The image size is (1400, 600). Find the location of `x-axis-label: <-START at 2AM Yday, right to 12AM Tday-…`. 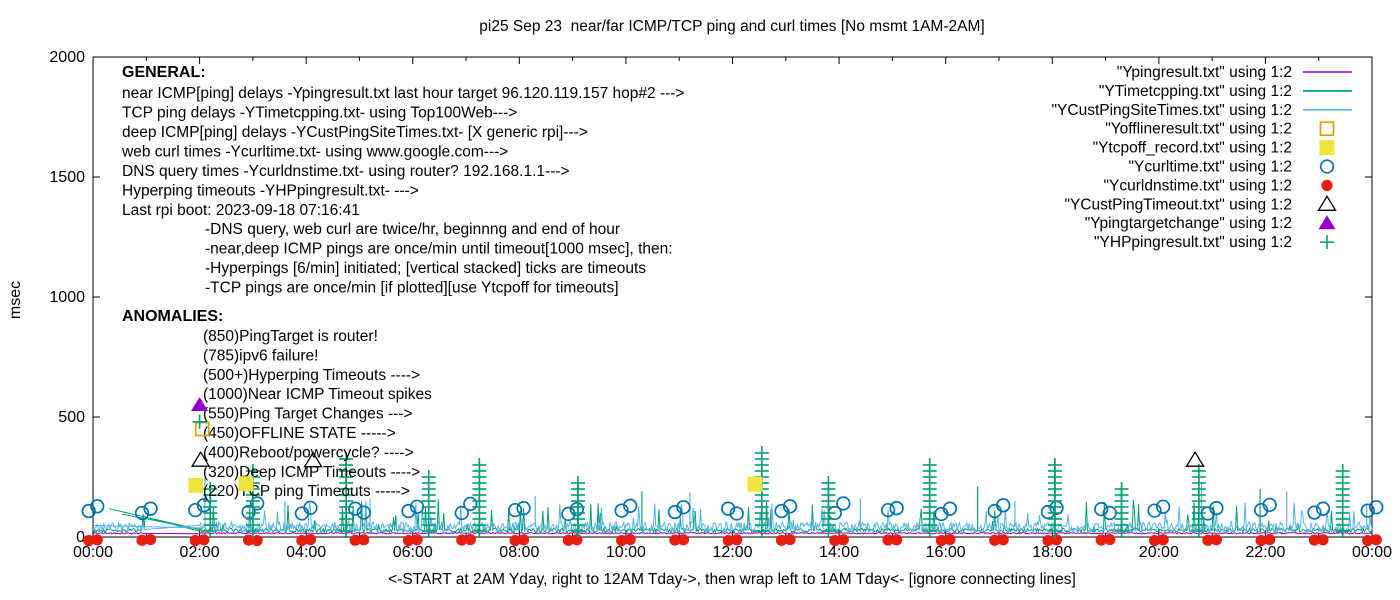

x-axis-label: <-START at 2AM Yday, right to 12AM Tday-… is located at coordinates (732, 579).